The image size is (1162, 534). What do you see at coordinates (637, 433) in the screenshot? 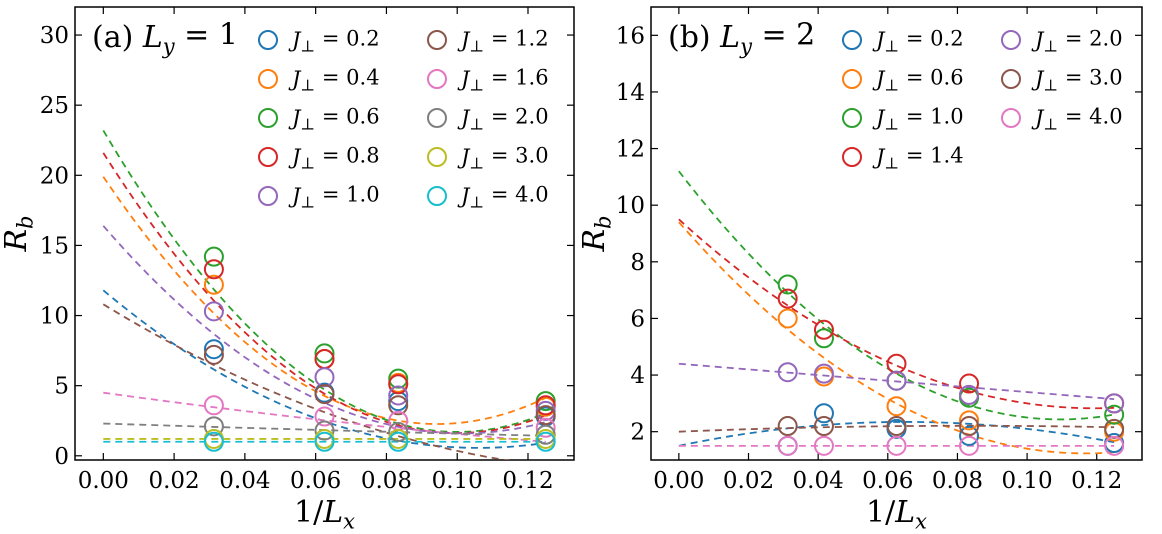
I see `y-tick-label: 2` at bounding box center [637, 433].